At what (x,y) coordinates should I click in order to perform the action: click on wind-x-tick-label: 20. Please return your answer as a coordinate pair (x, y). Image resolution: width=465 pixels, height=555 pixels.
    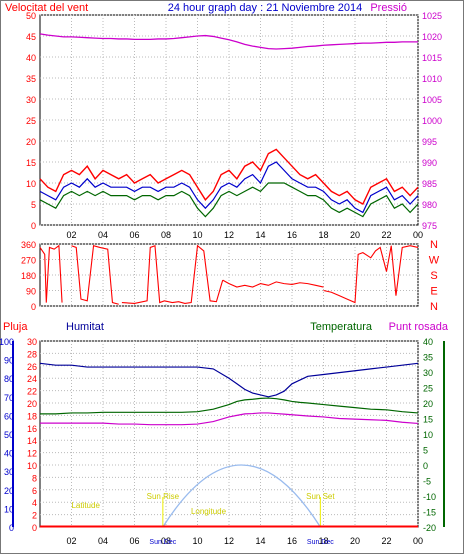
    Looking at the image, I should click on (355, 235).